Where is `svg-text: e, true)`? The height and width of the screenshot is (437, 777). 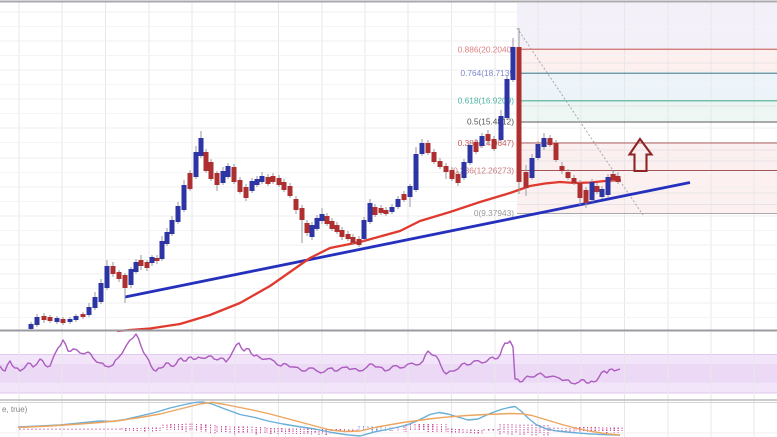
svg-text: e, true) is located at coordinates (15, 409).